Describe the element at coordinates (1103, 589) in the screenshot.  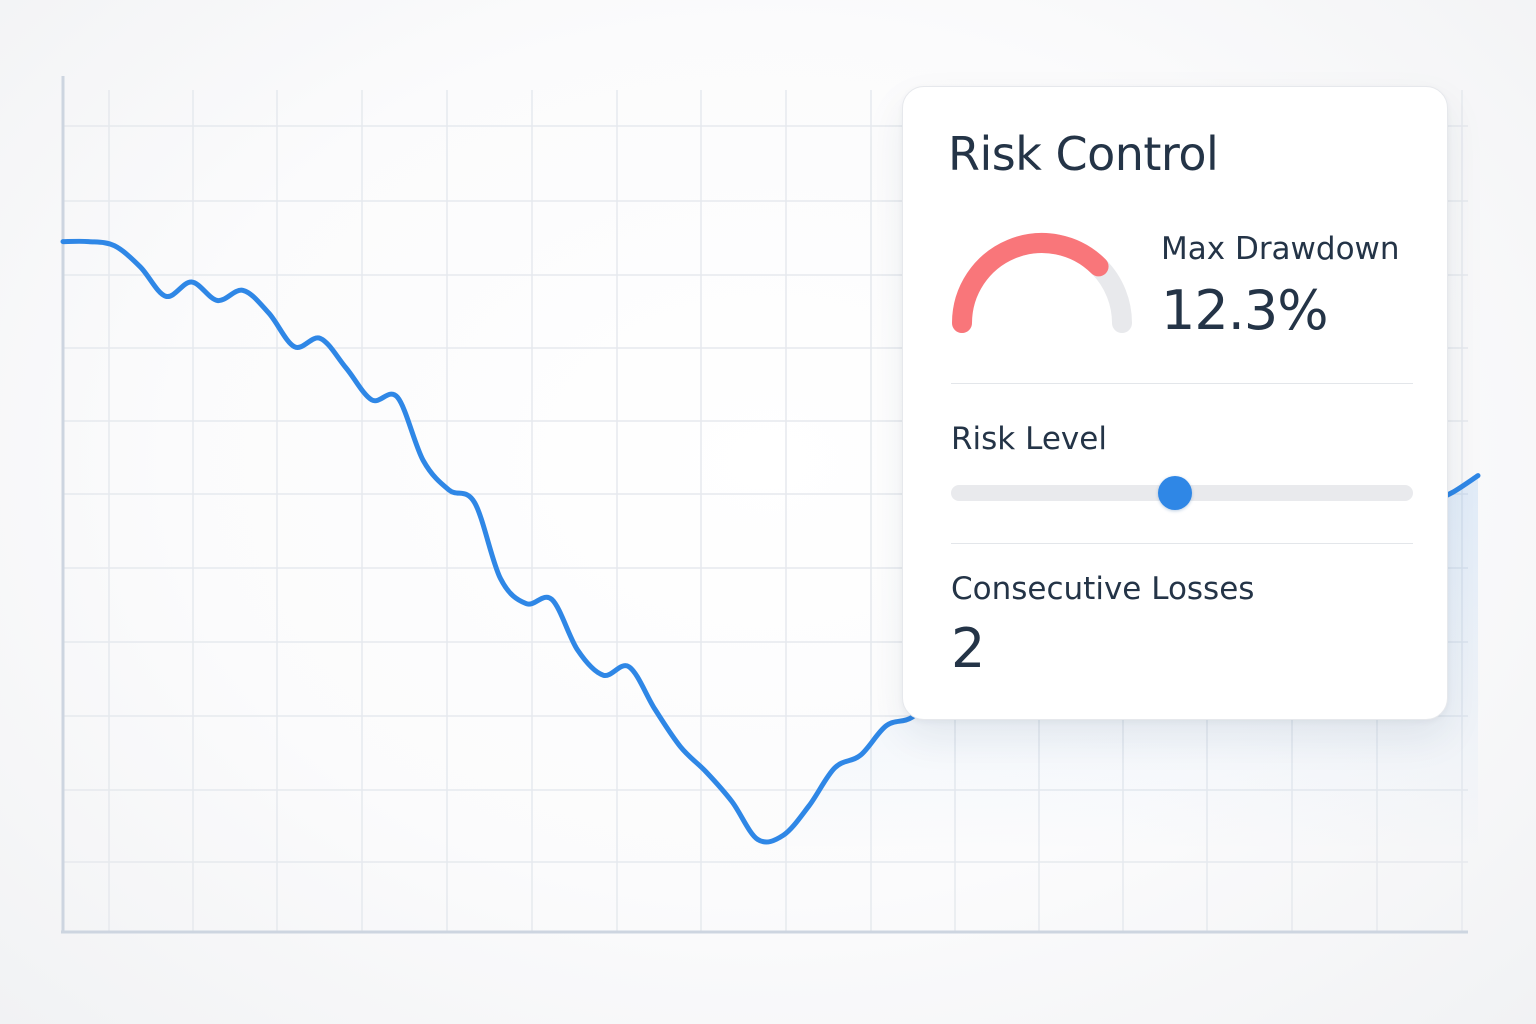
I see `consecutive-losses-label: Consecutive Losses` at that location.